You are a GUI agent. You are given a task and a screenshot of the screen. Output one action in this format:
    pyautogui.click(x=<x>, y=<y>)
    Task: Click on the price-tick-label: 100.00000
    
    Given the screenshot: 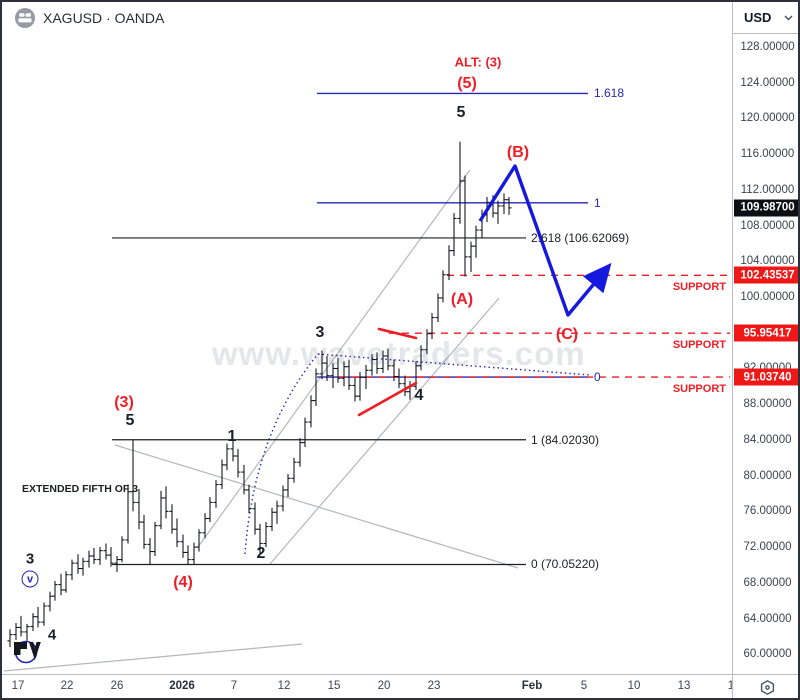 What is the action you would take?
    pyautogui.click(x=767, y=297)
    